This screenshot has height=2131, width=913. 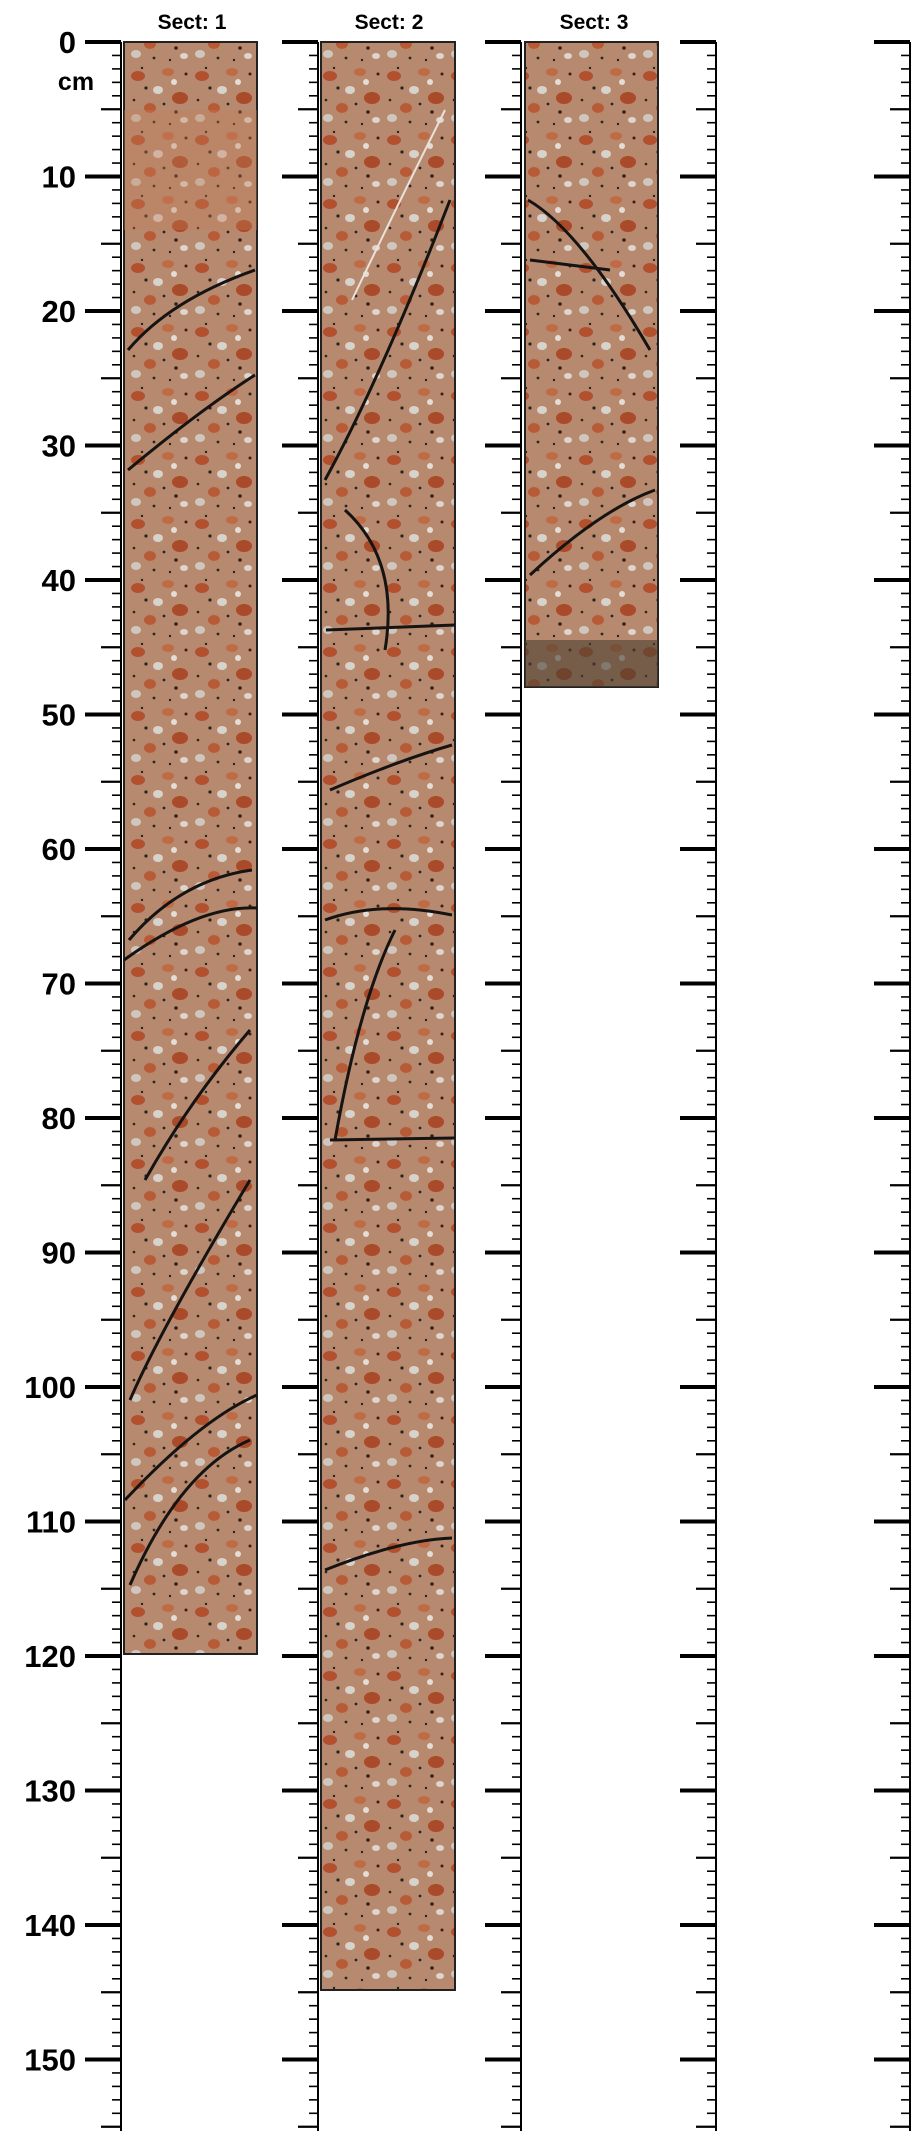 I want to click on depth-scale-labels: 0 10 20 30 40 50 60 70 80 90 100 110 120 130 140 150, so click(x=50, y=1051).